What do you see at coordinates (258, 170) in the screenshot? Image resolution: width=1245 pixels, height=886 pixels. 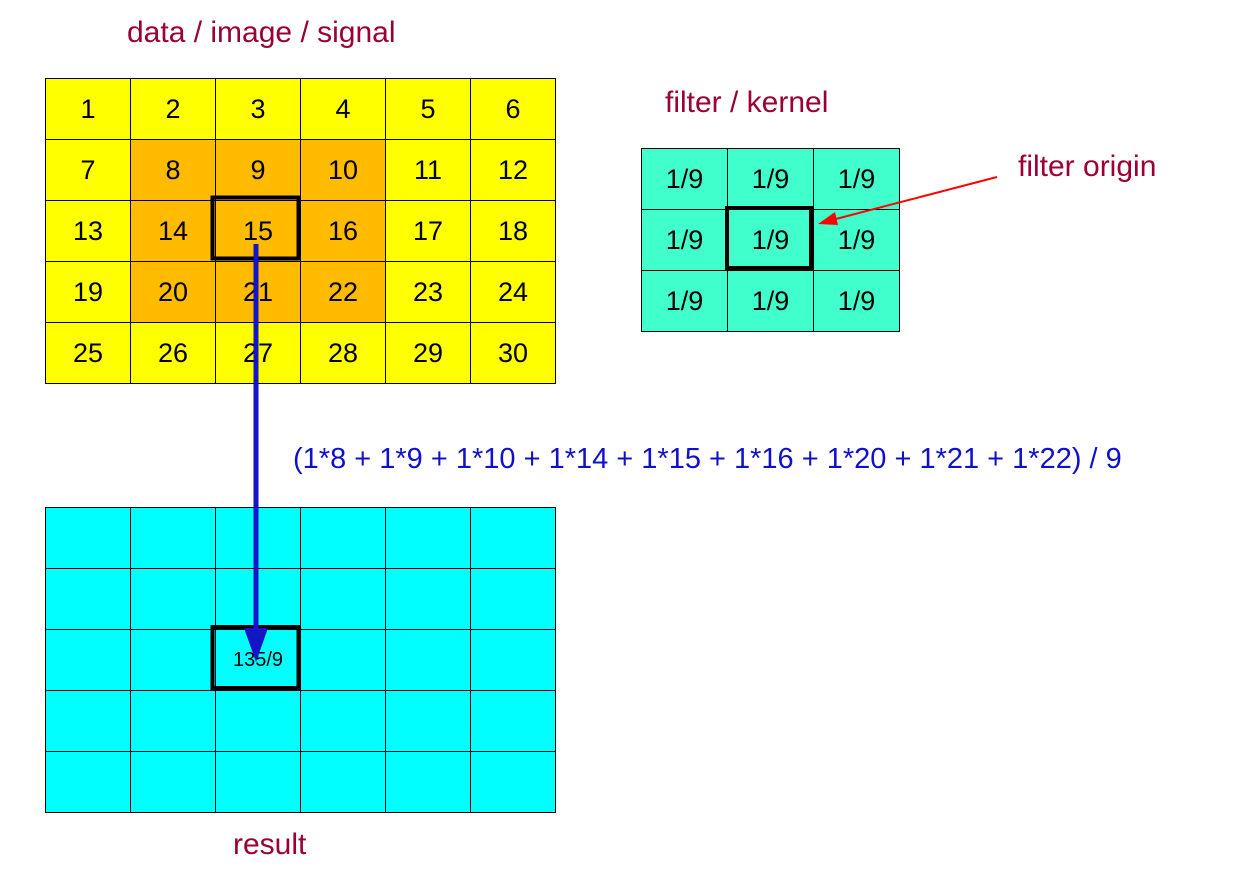 I see `data-cell: 9` at bounding box center [258, 170].